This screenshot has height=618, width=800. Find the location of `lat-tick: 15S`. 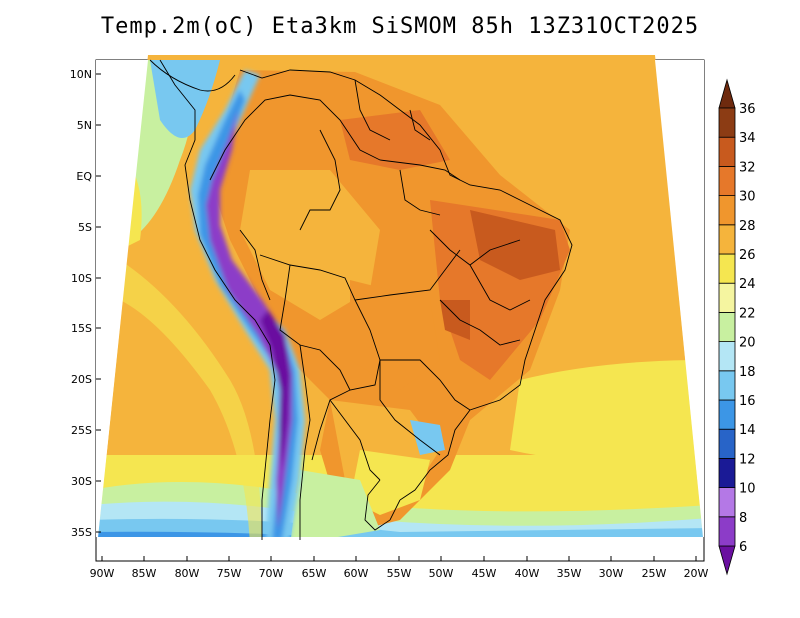

lat-tick: 15S is located at coordinates (86, 328).